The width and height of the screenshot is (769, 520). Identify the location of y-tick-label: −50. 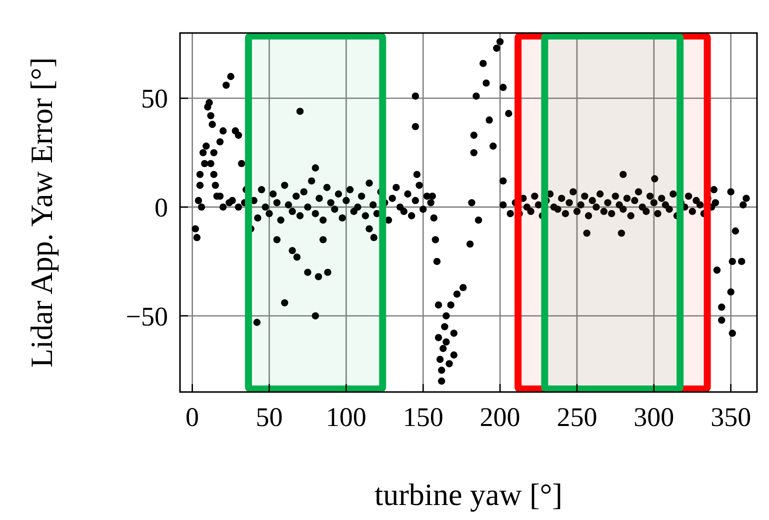
(147, 316).